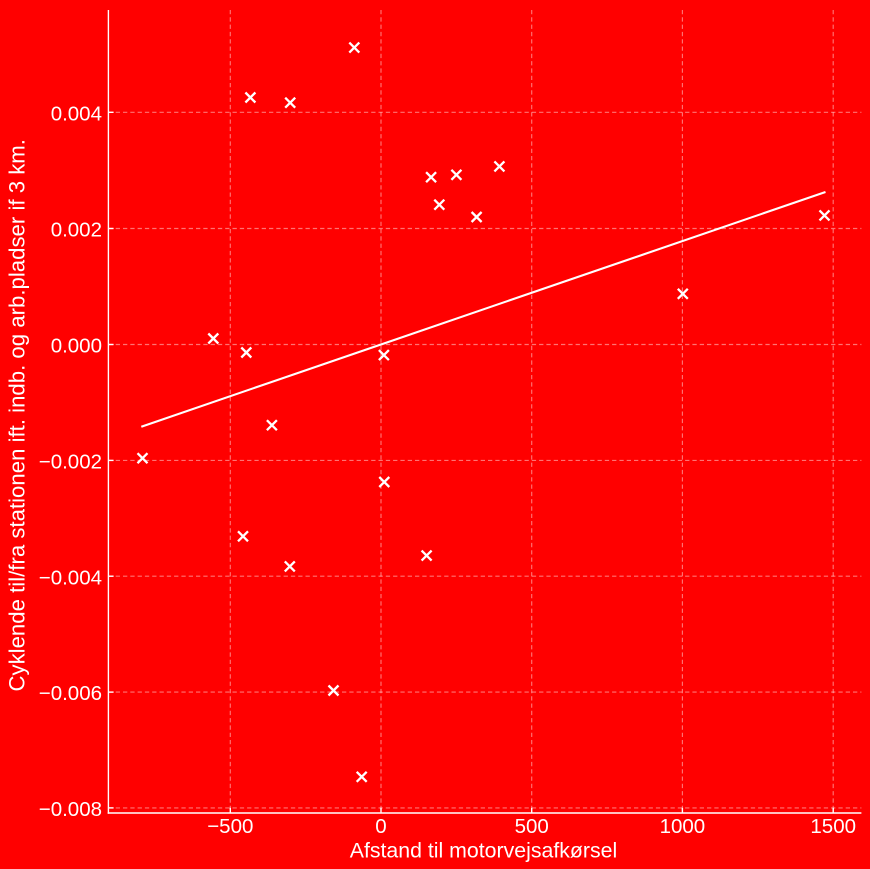  I want to click on svg-text: −0.006, so click(70, 693).